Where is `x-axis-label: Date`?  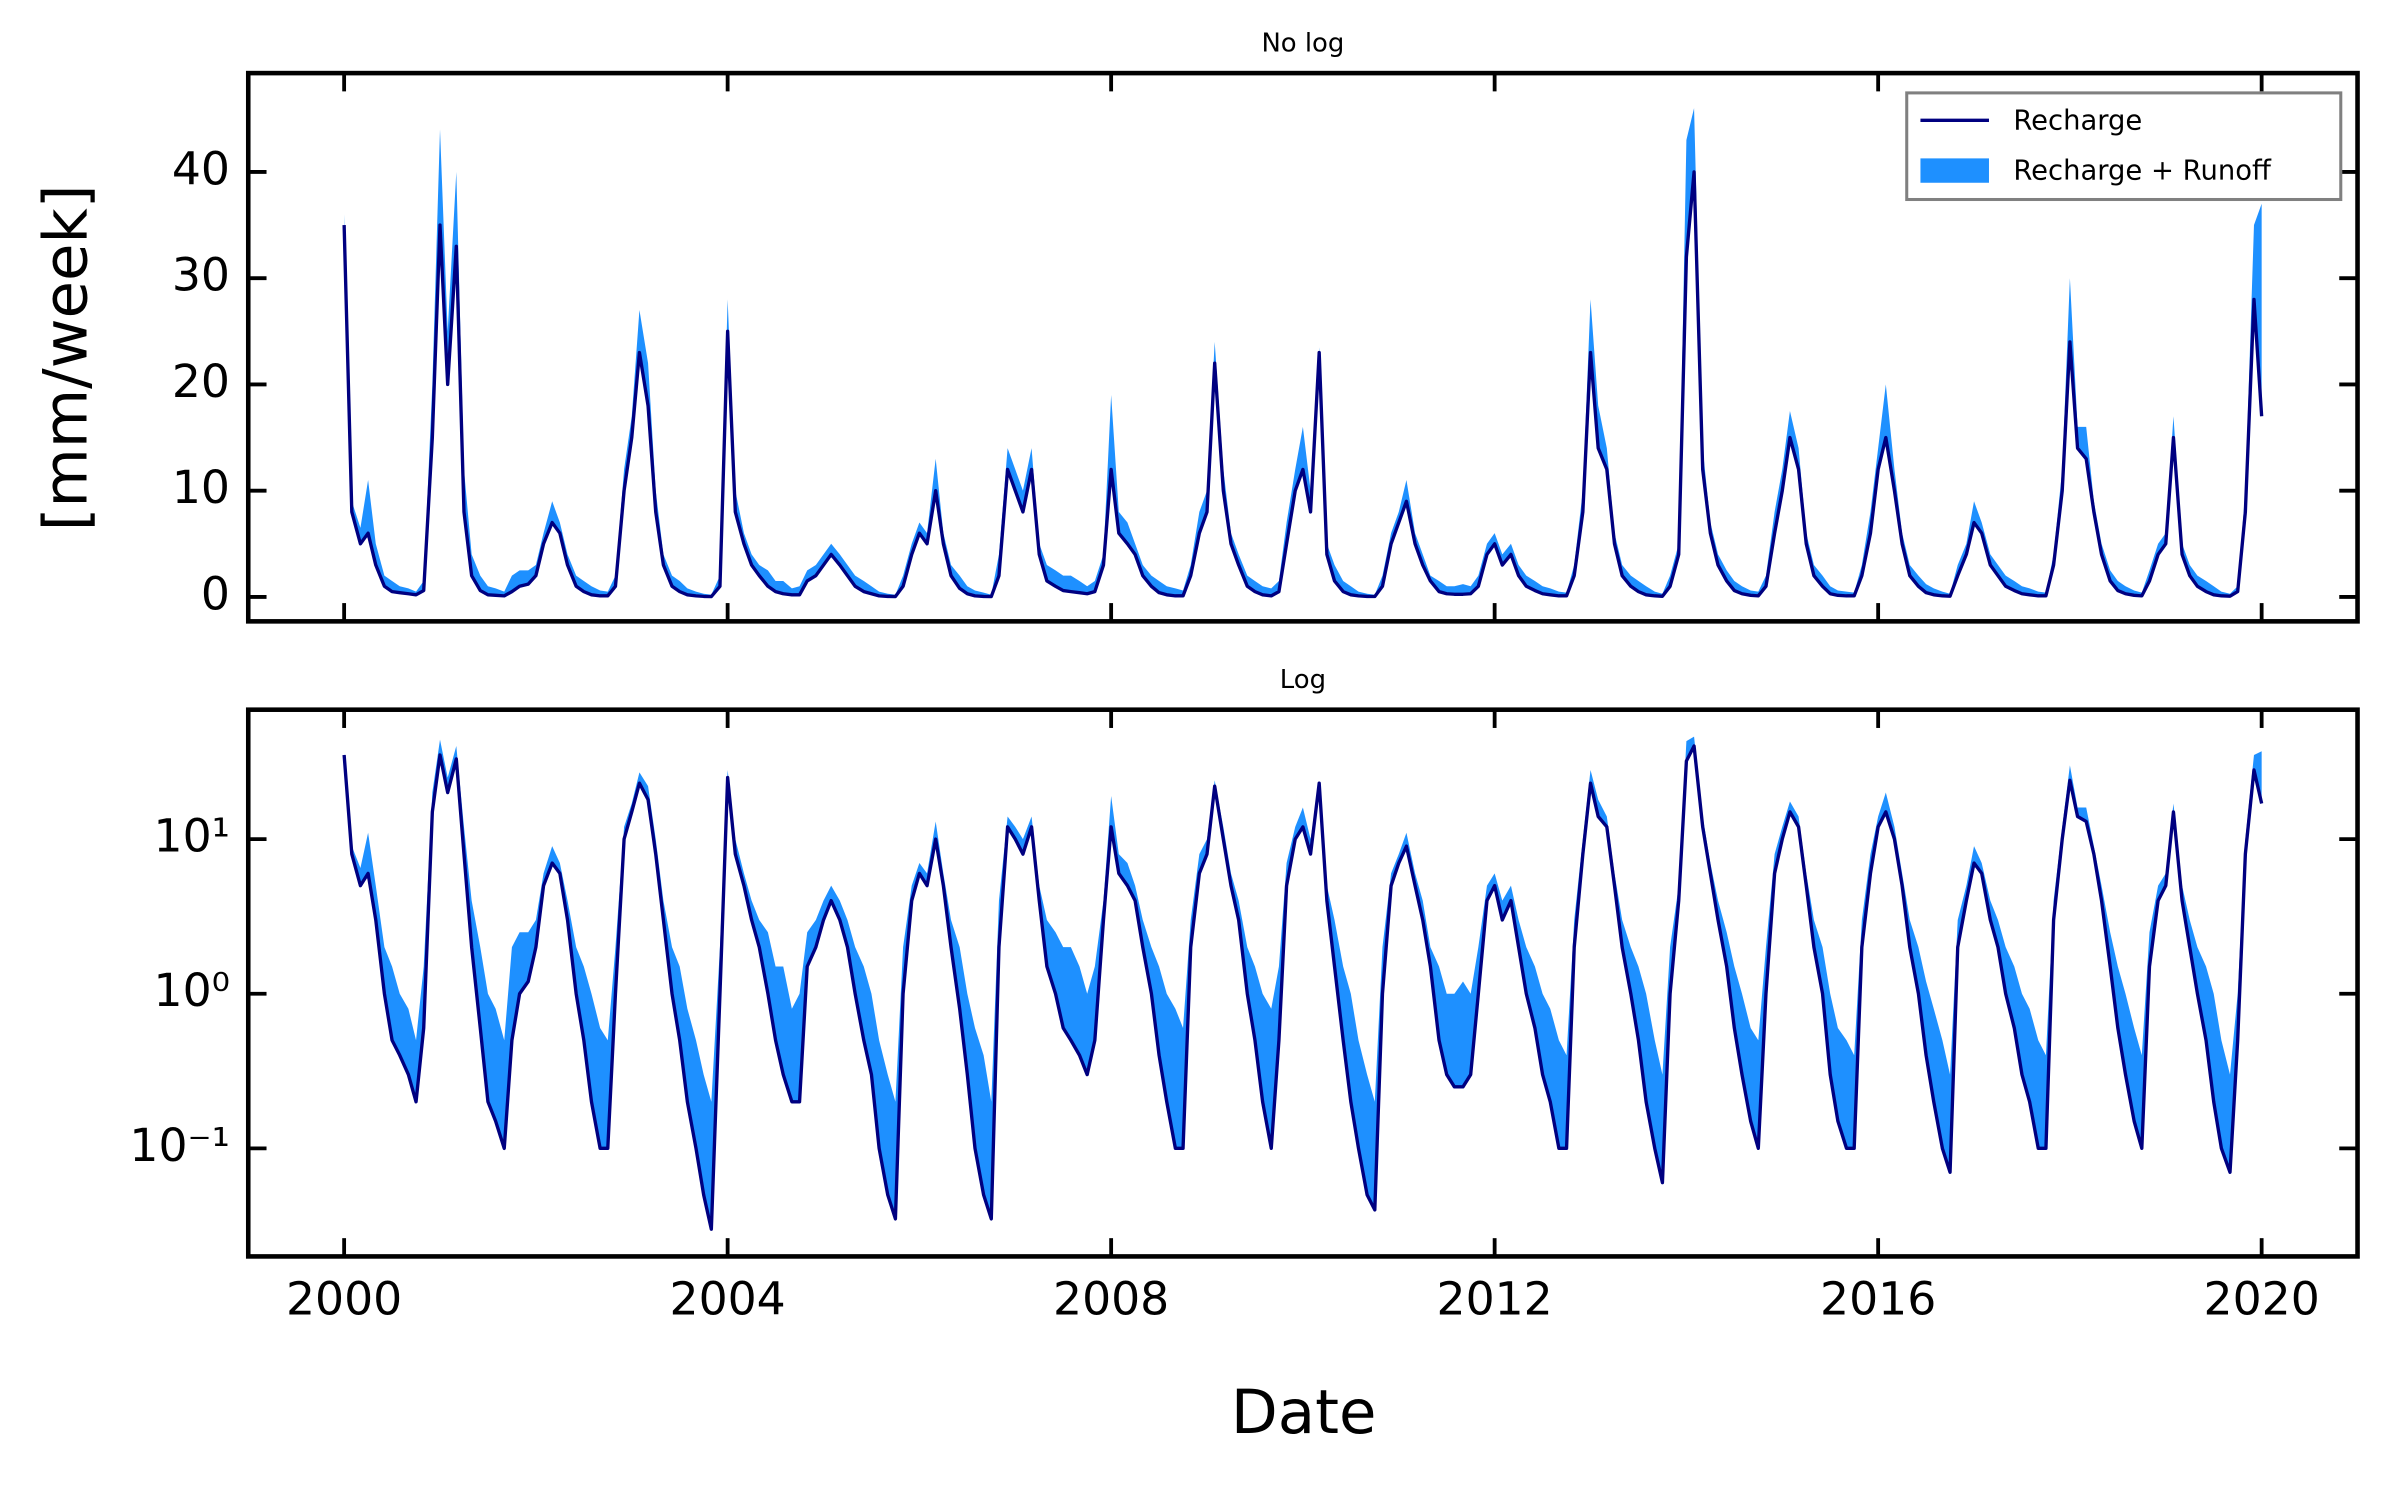 x-axis-label: Date is located at coordinates (1304, 1412).